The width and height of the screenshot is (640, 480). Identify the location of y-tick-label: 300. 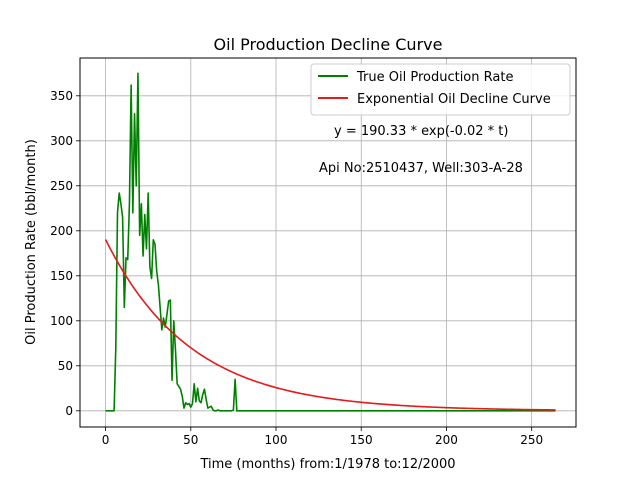
(61, 141).